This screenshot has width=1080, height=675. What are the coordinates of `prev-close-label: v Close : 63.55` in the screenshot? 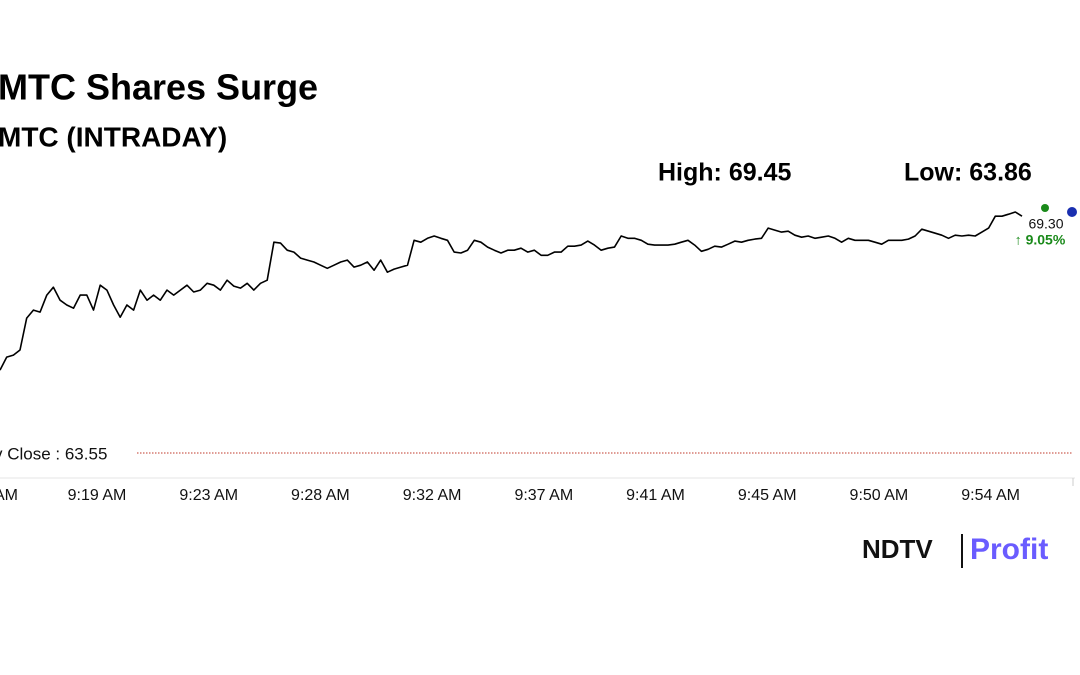 It's located at (53, 453).